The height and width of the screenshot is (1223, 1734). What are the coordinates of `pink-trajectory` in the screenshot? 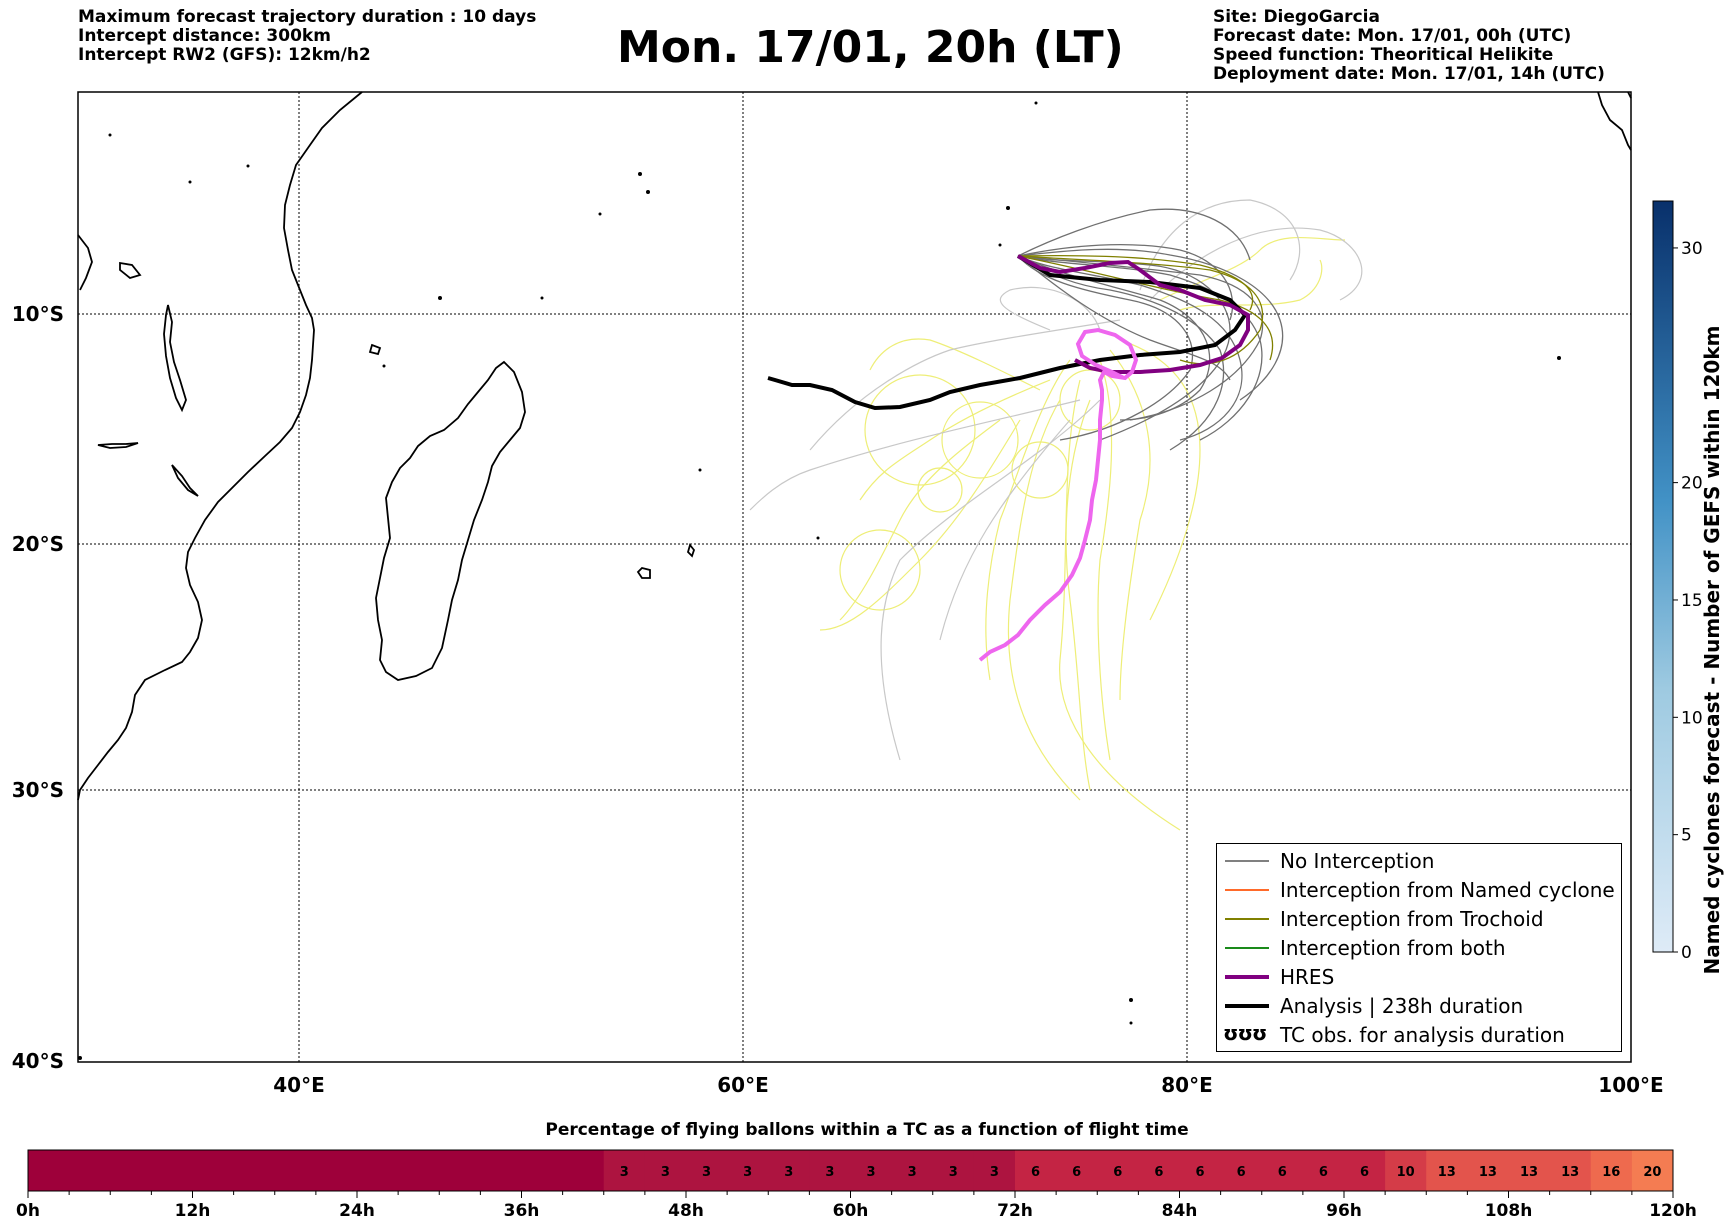 It's located at (1058, 494).